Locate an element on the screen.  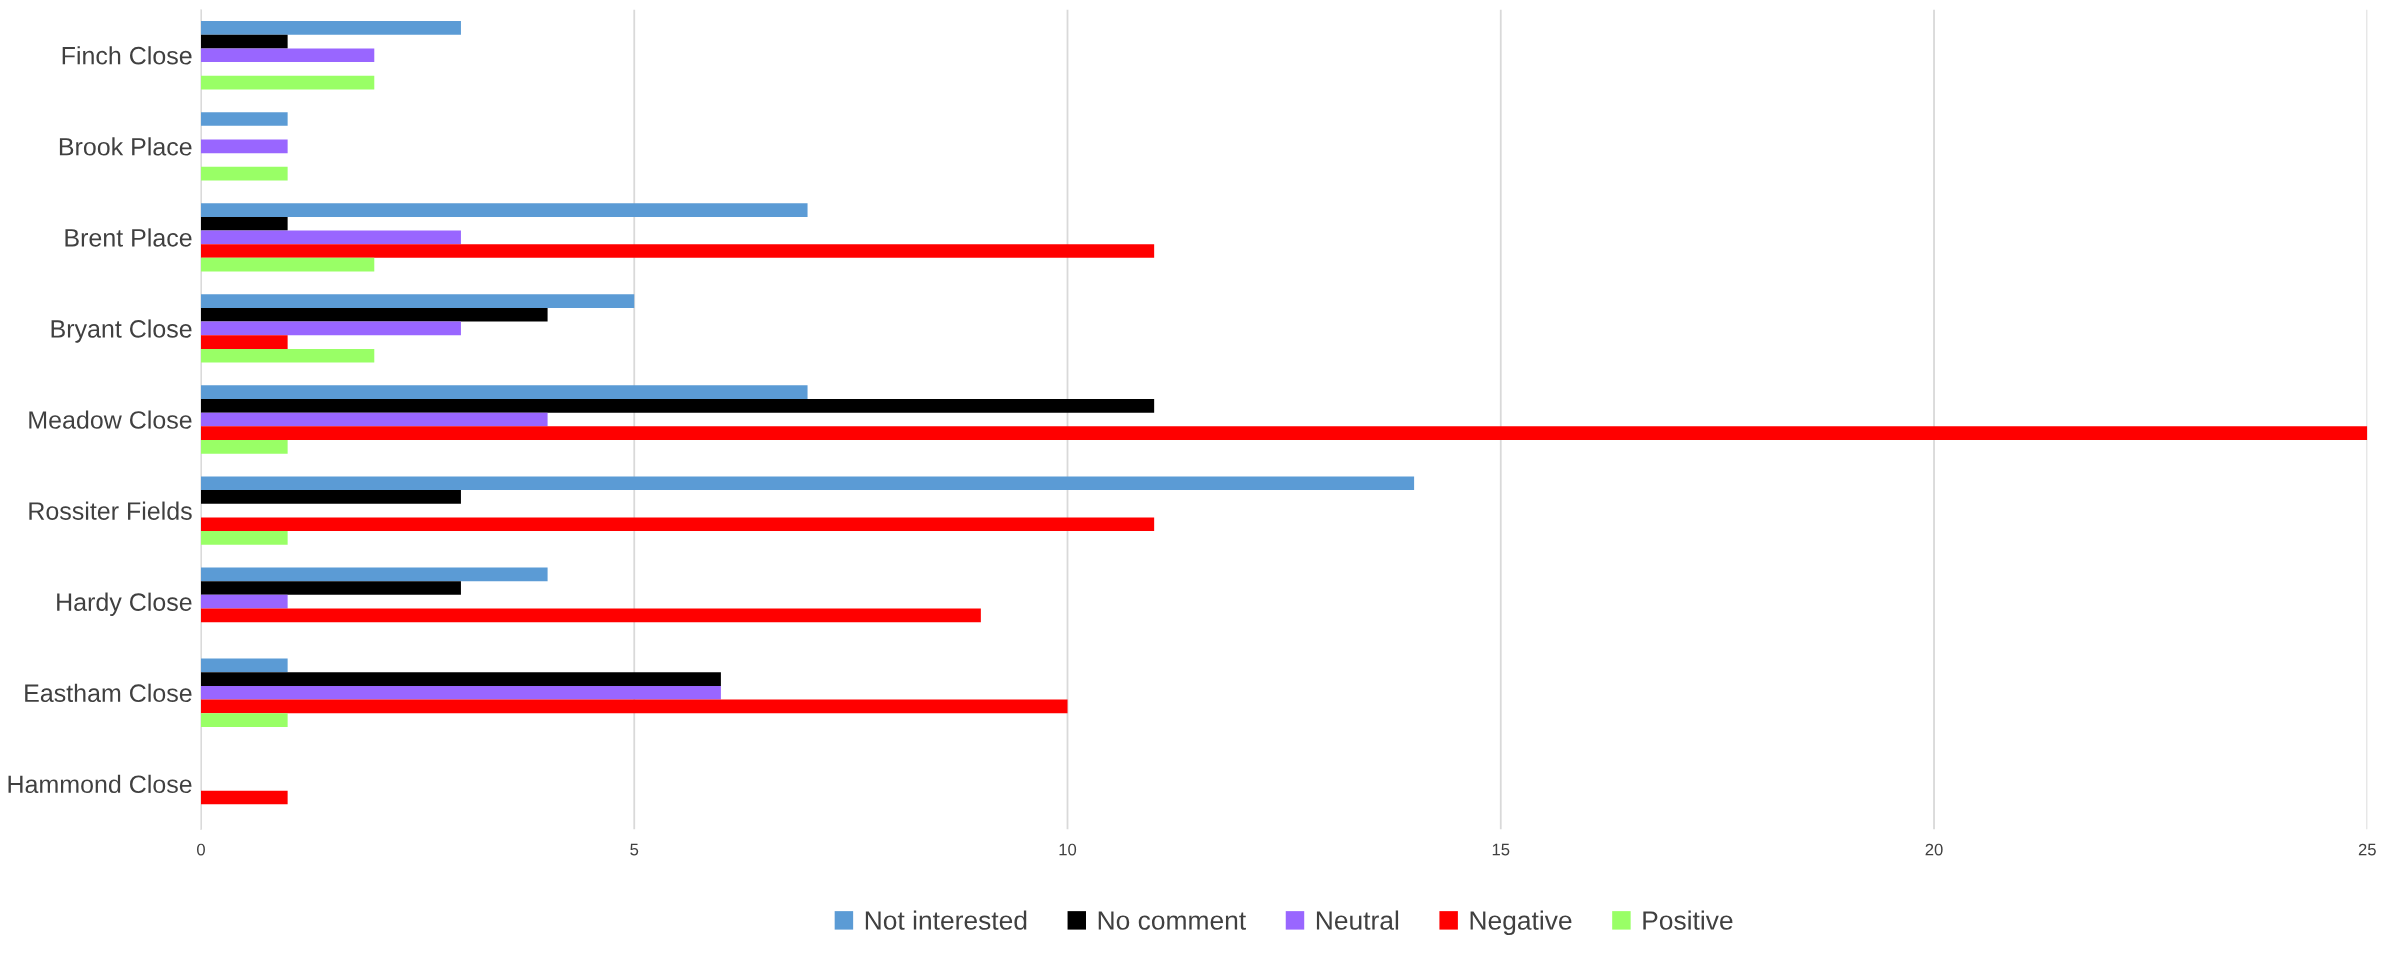
x-tick-label: 25 is located at coordinates (2367, 849).